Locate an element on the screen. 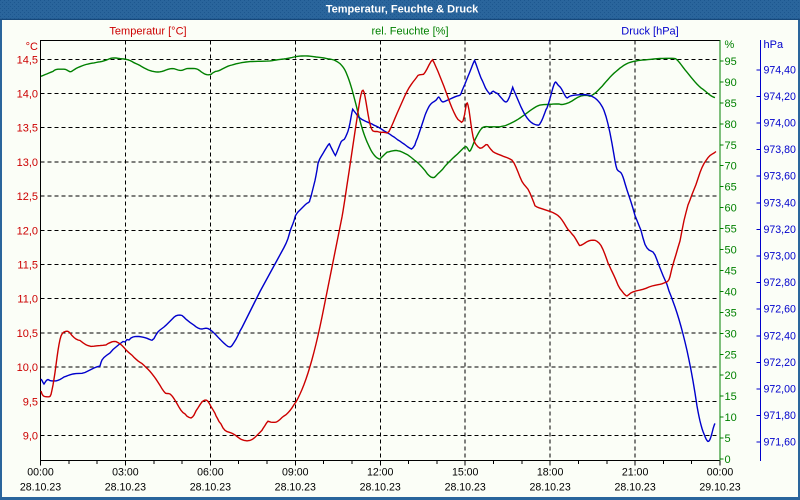 The image size is (800, 500). svg-text: 9,0 is located at coordinates (30, 437).